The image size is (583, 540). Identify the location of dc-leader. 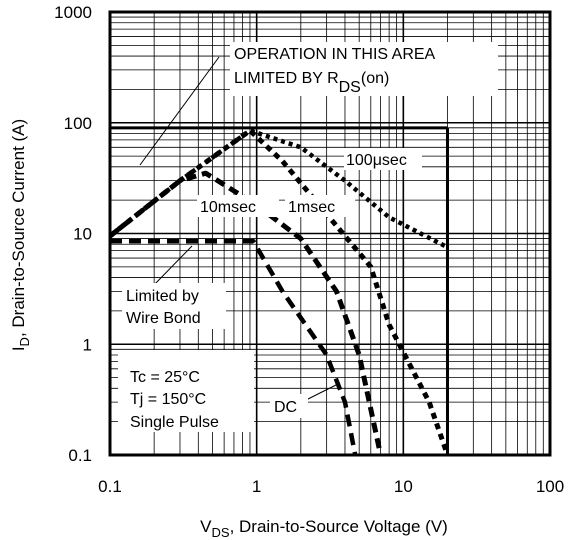
(322, 392).